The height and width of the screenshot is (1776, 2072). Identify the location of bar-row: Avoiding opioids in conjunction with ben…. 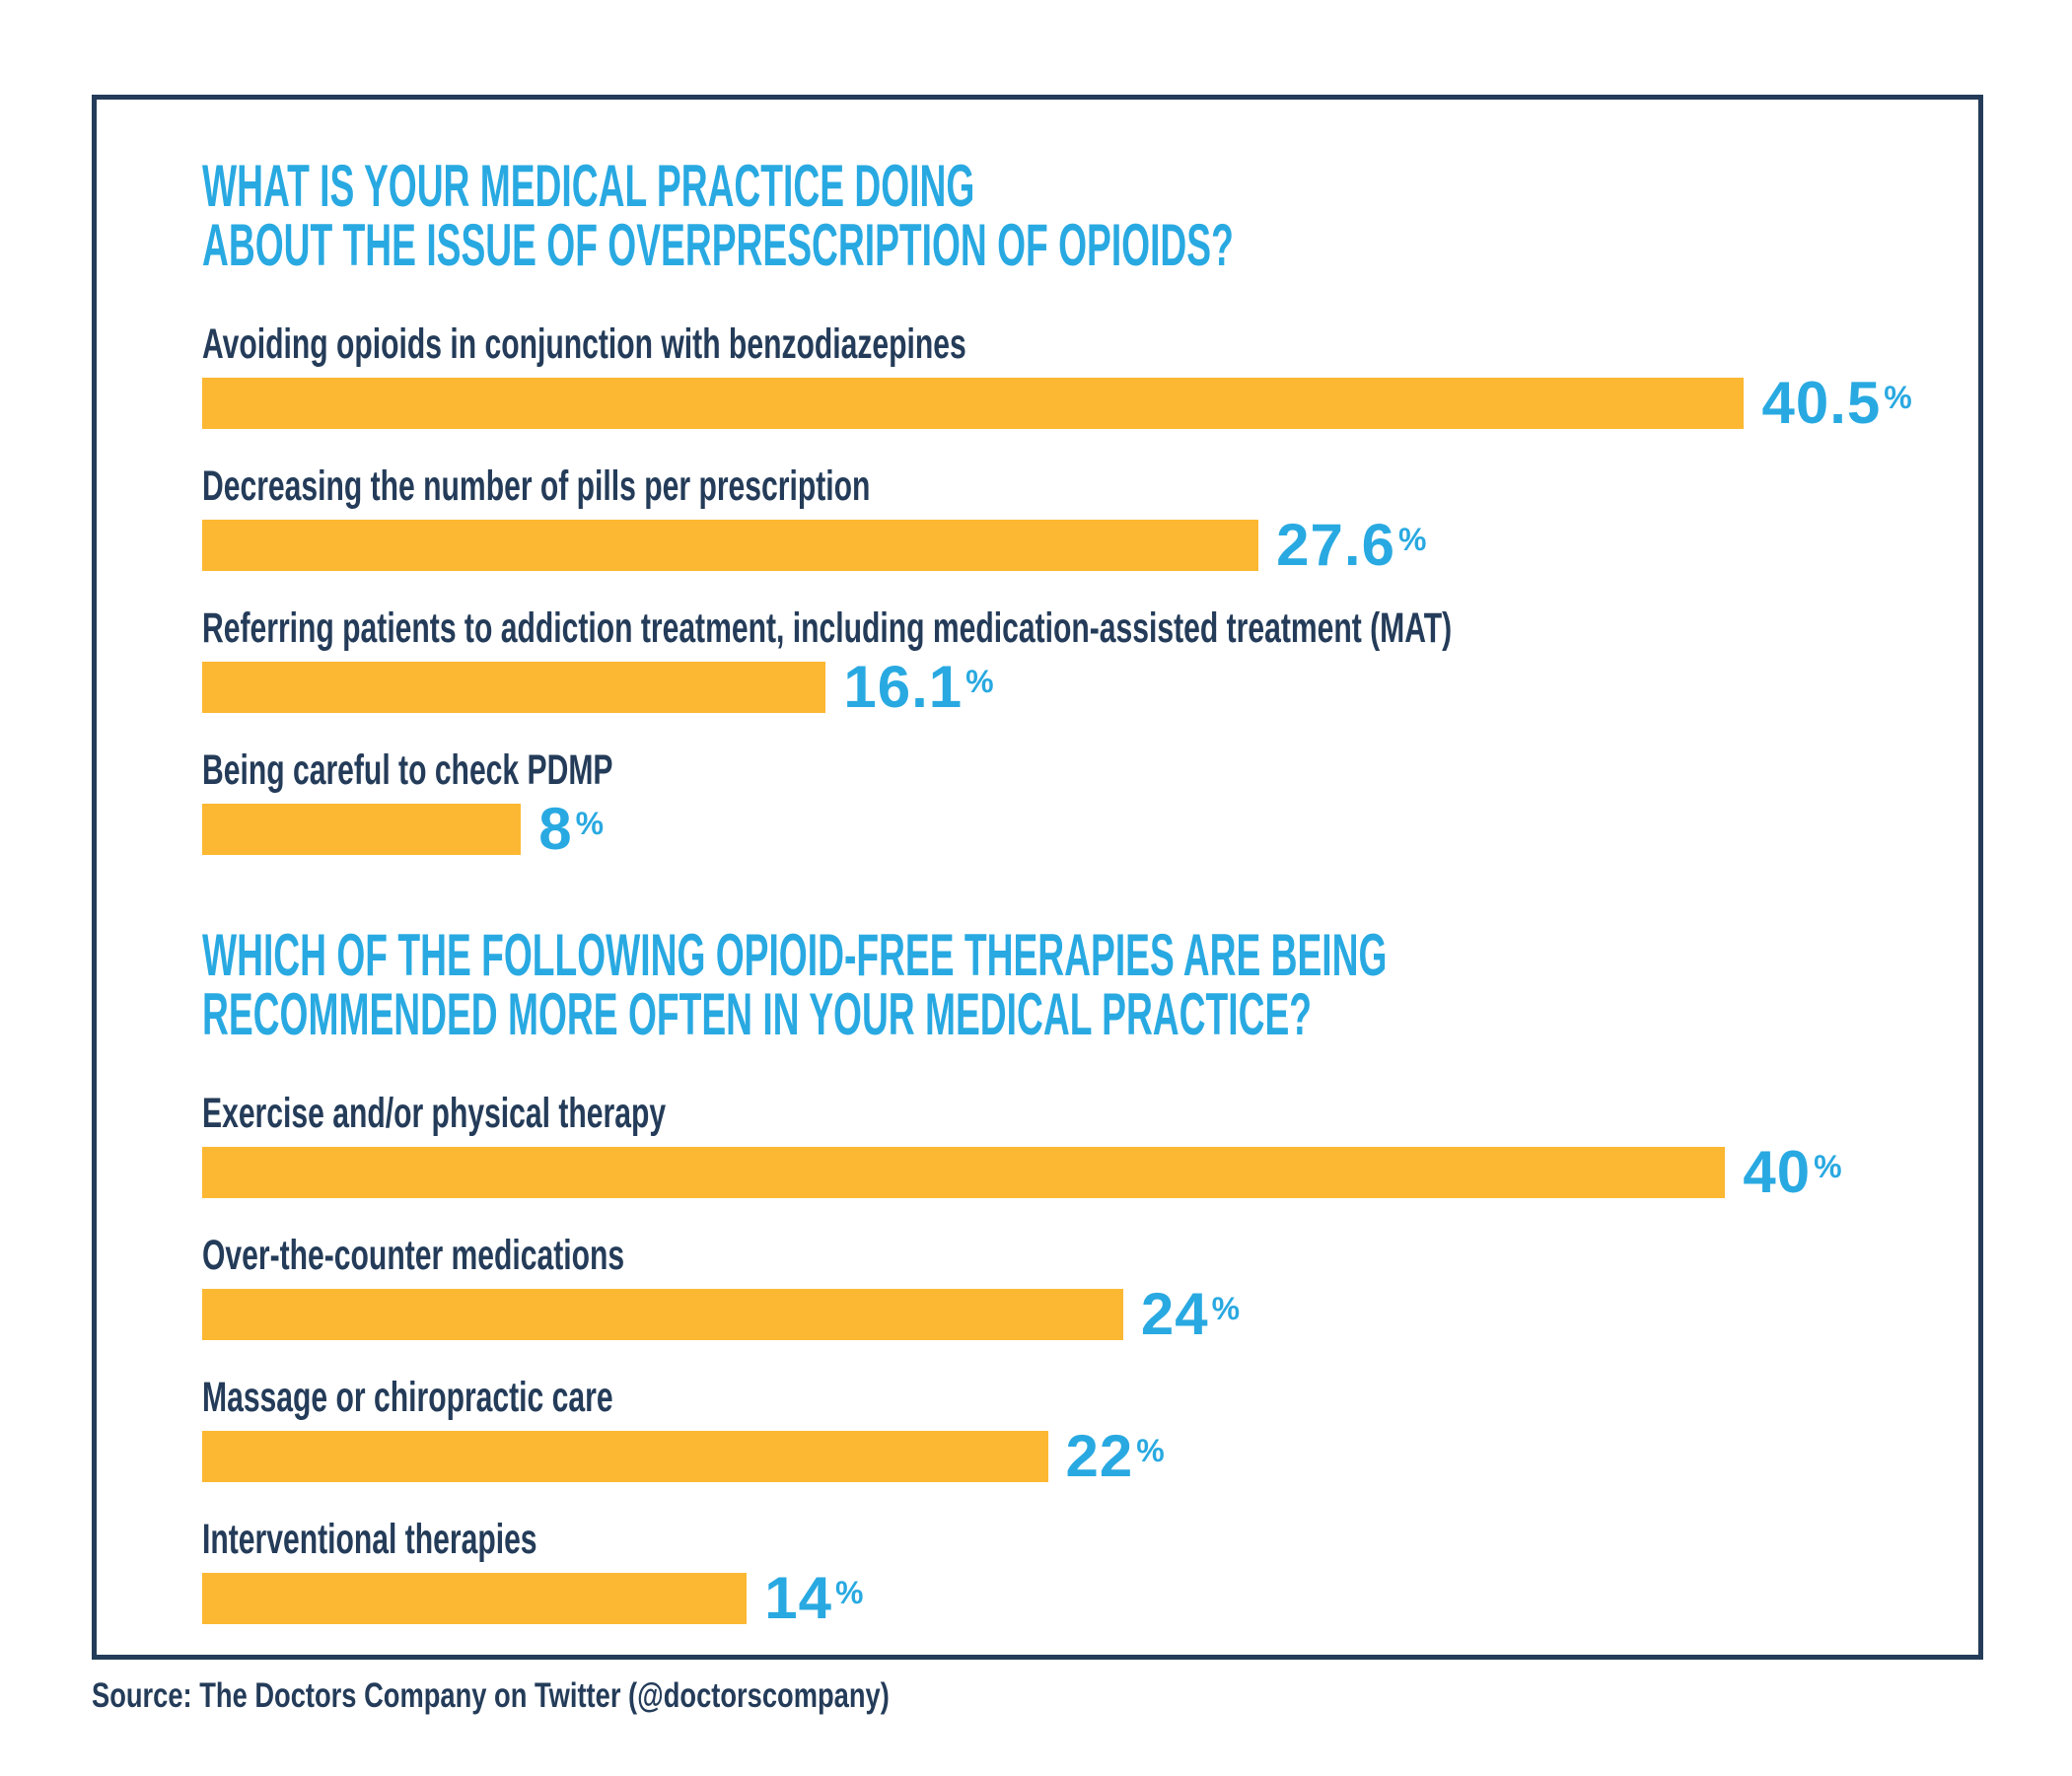
(1089, 378).